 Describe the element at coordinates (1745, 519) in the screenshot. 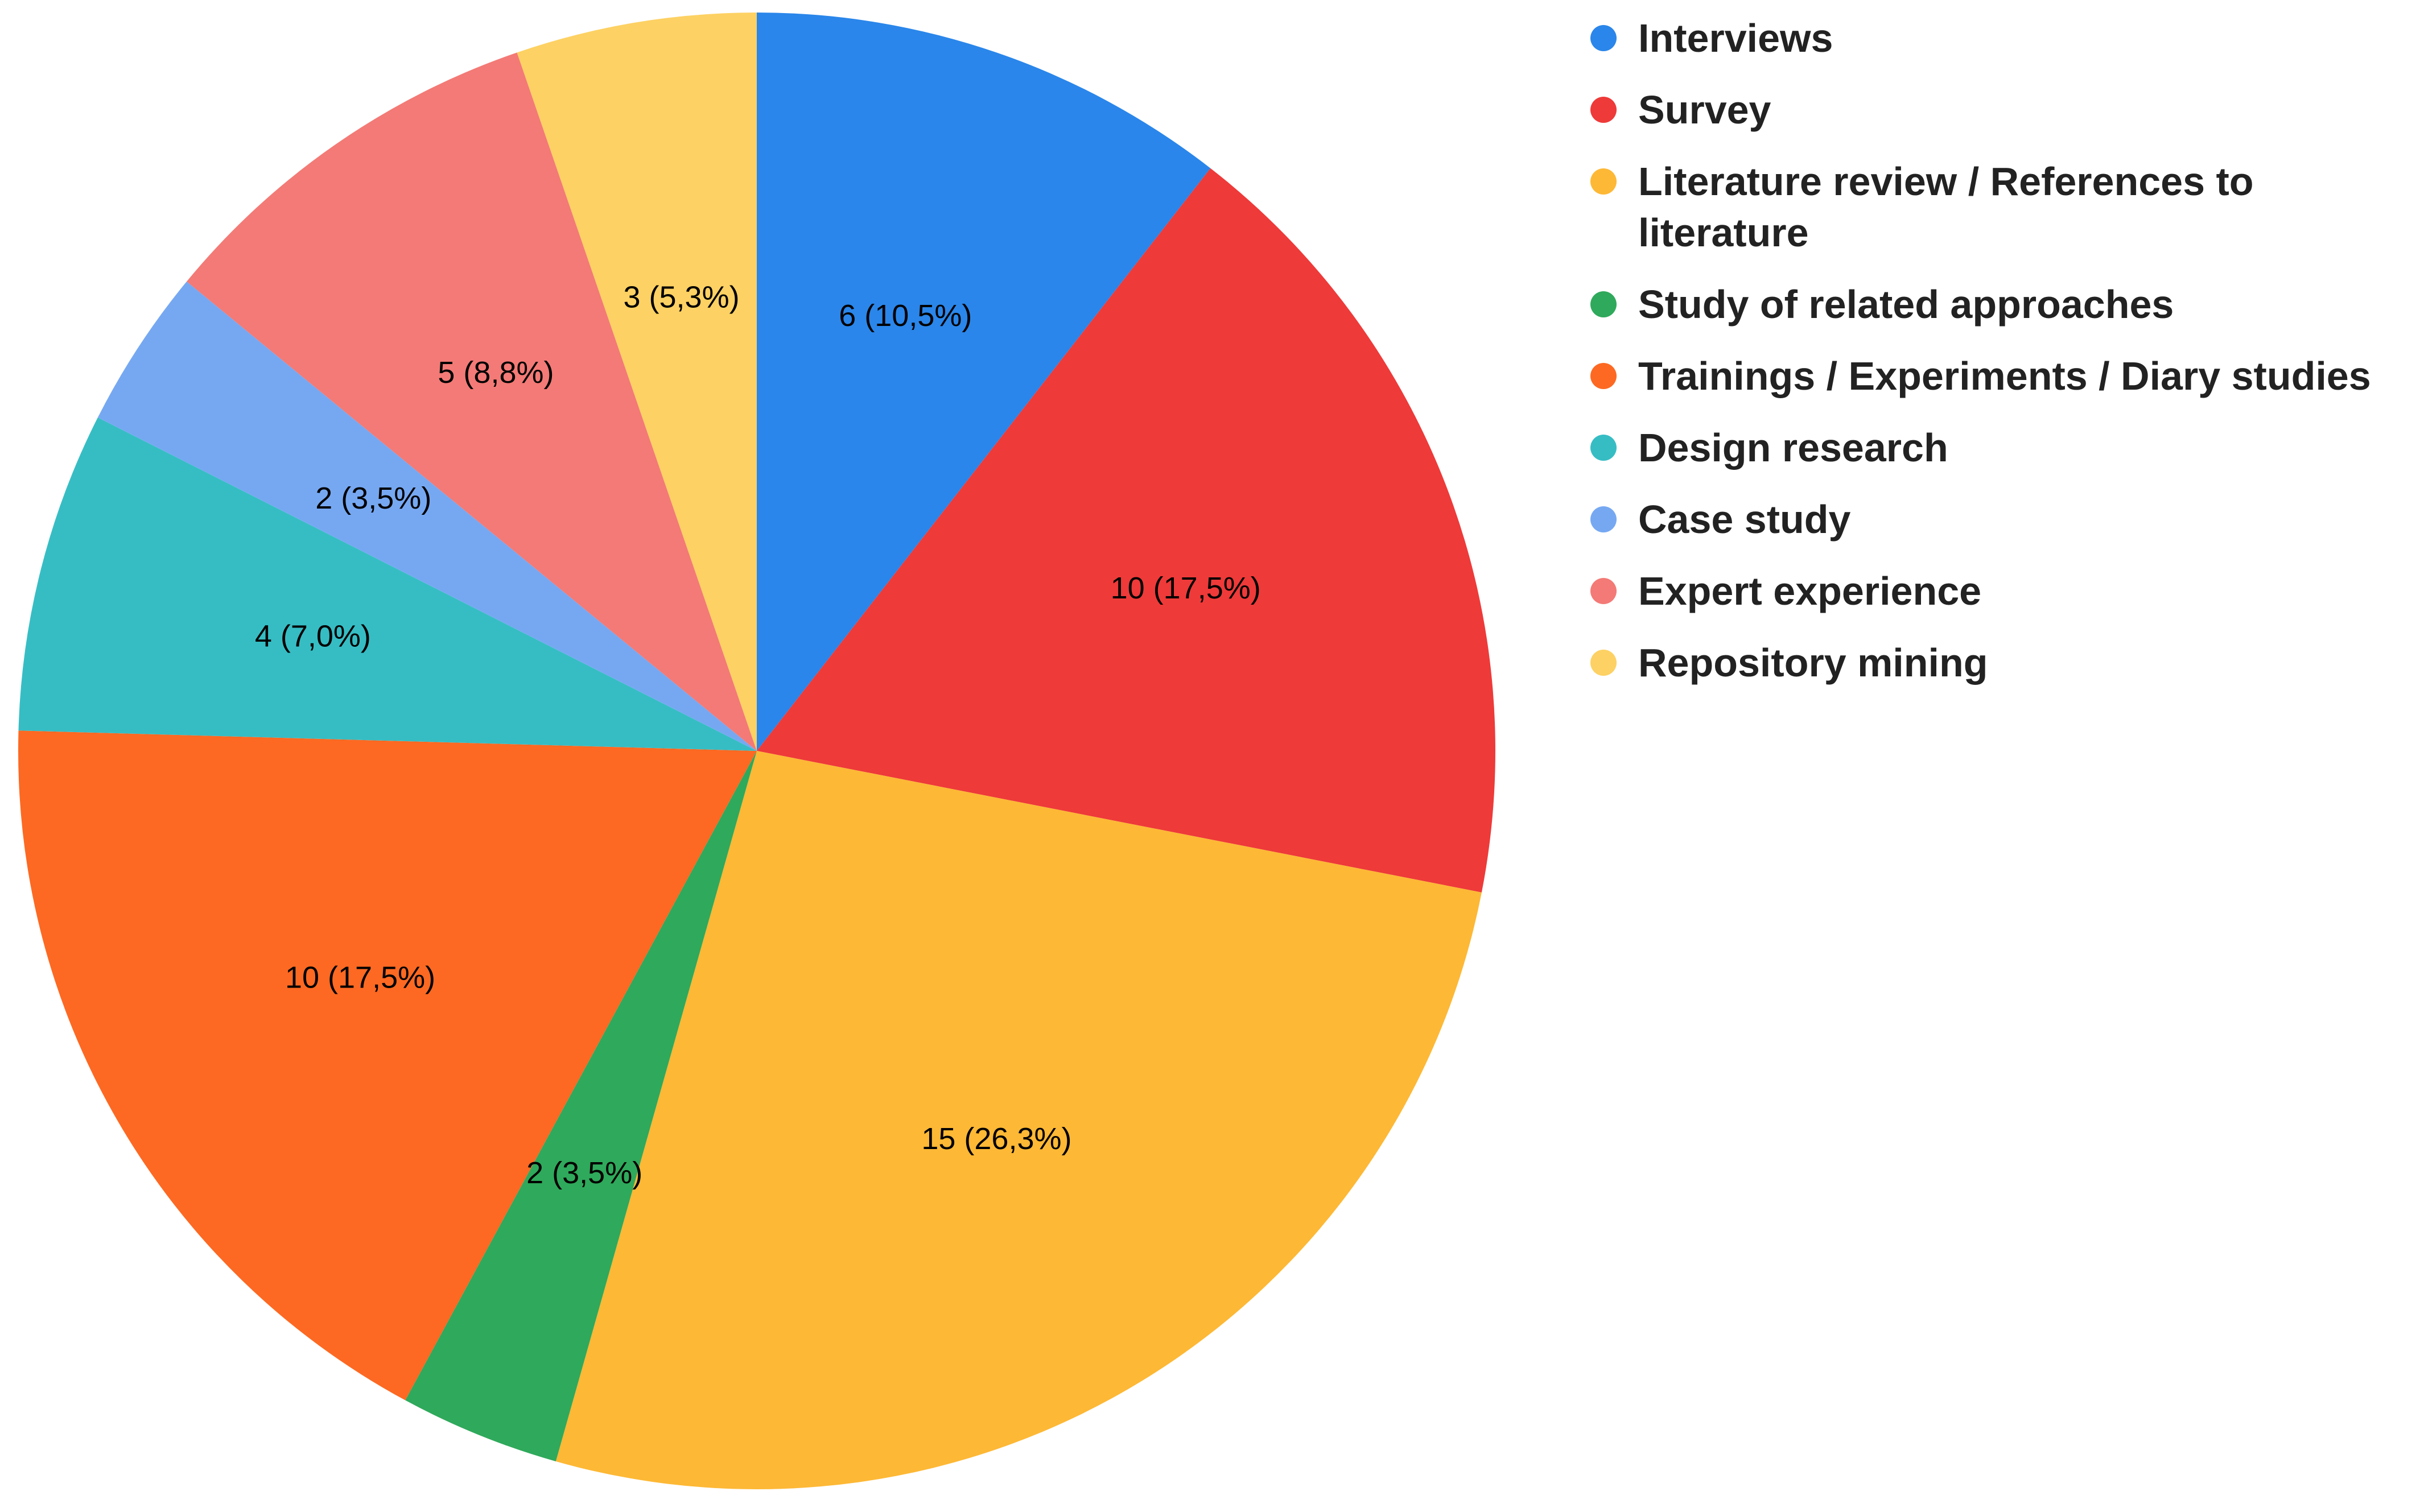

I see `legend-label: Case study` at that location.